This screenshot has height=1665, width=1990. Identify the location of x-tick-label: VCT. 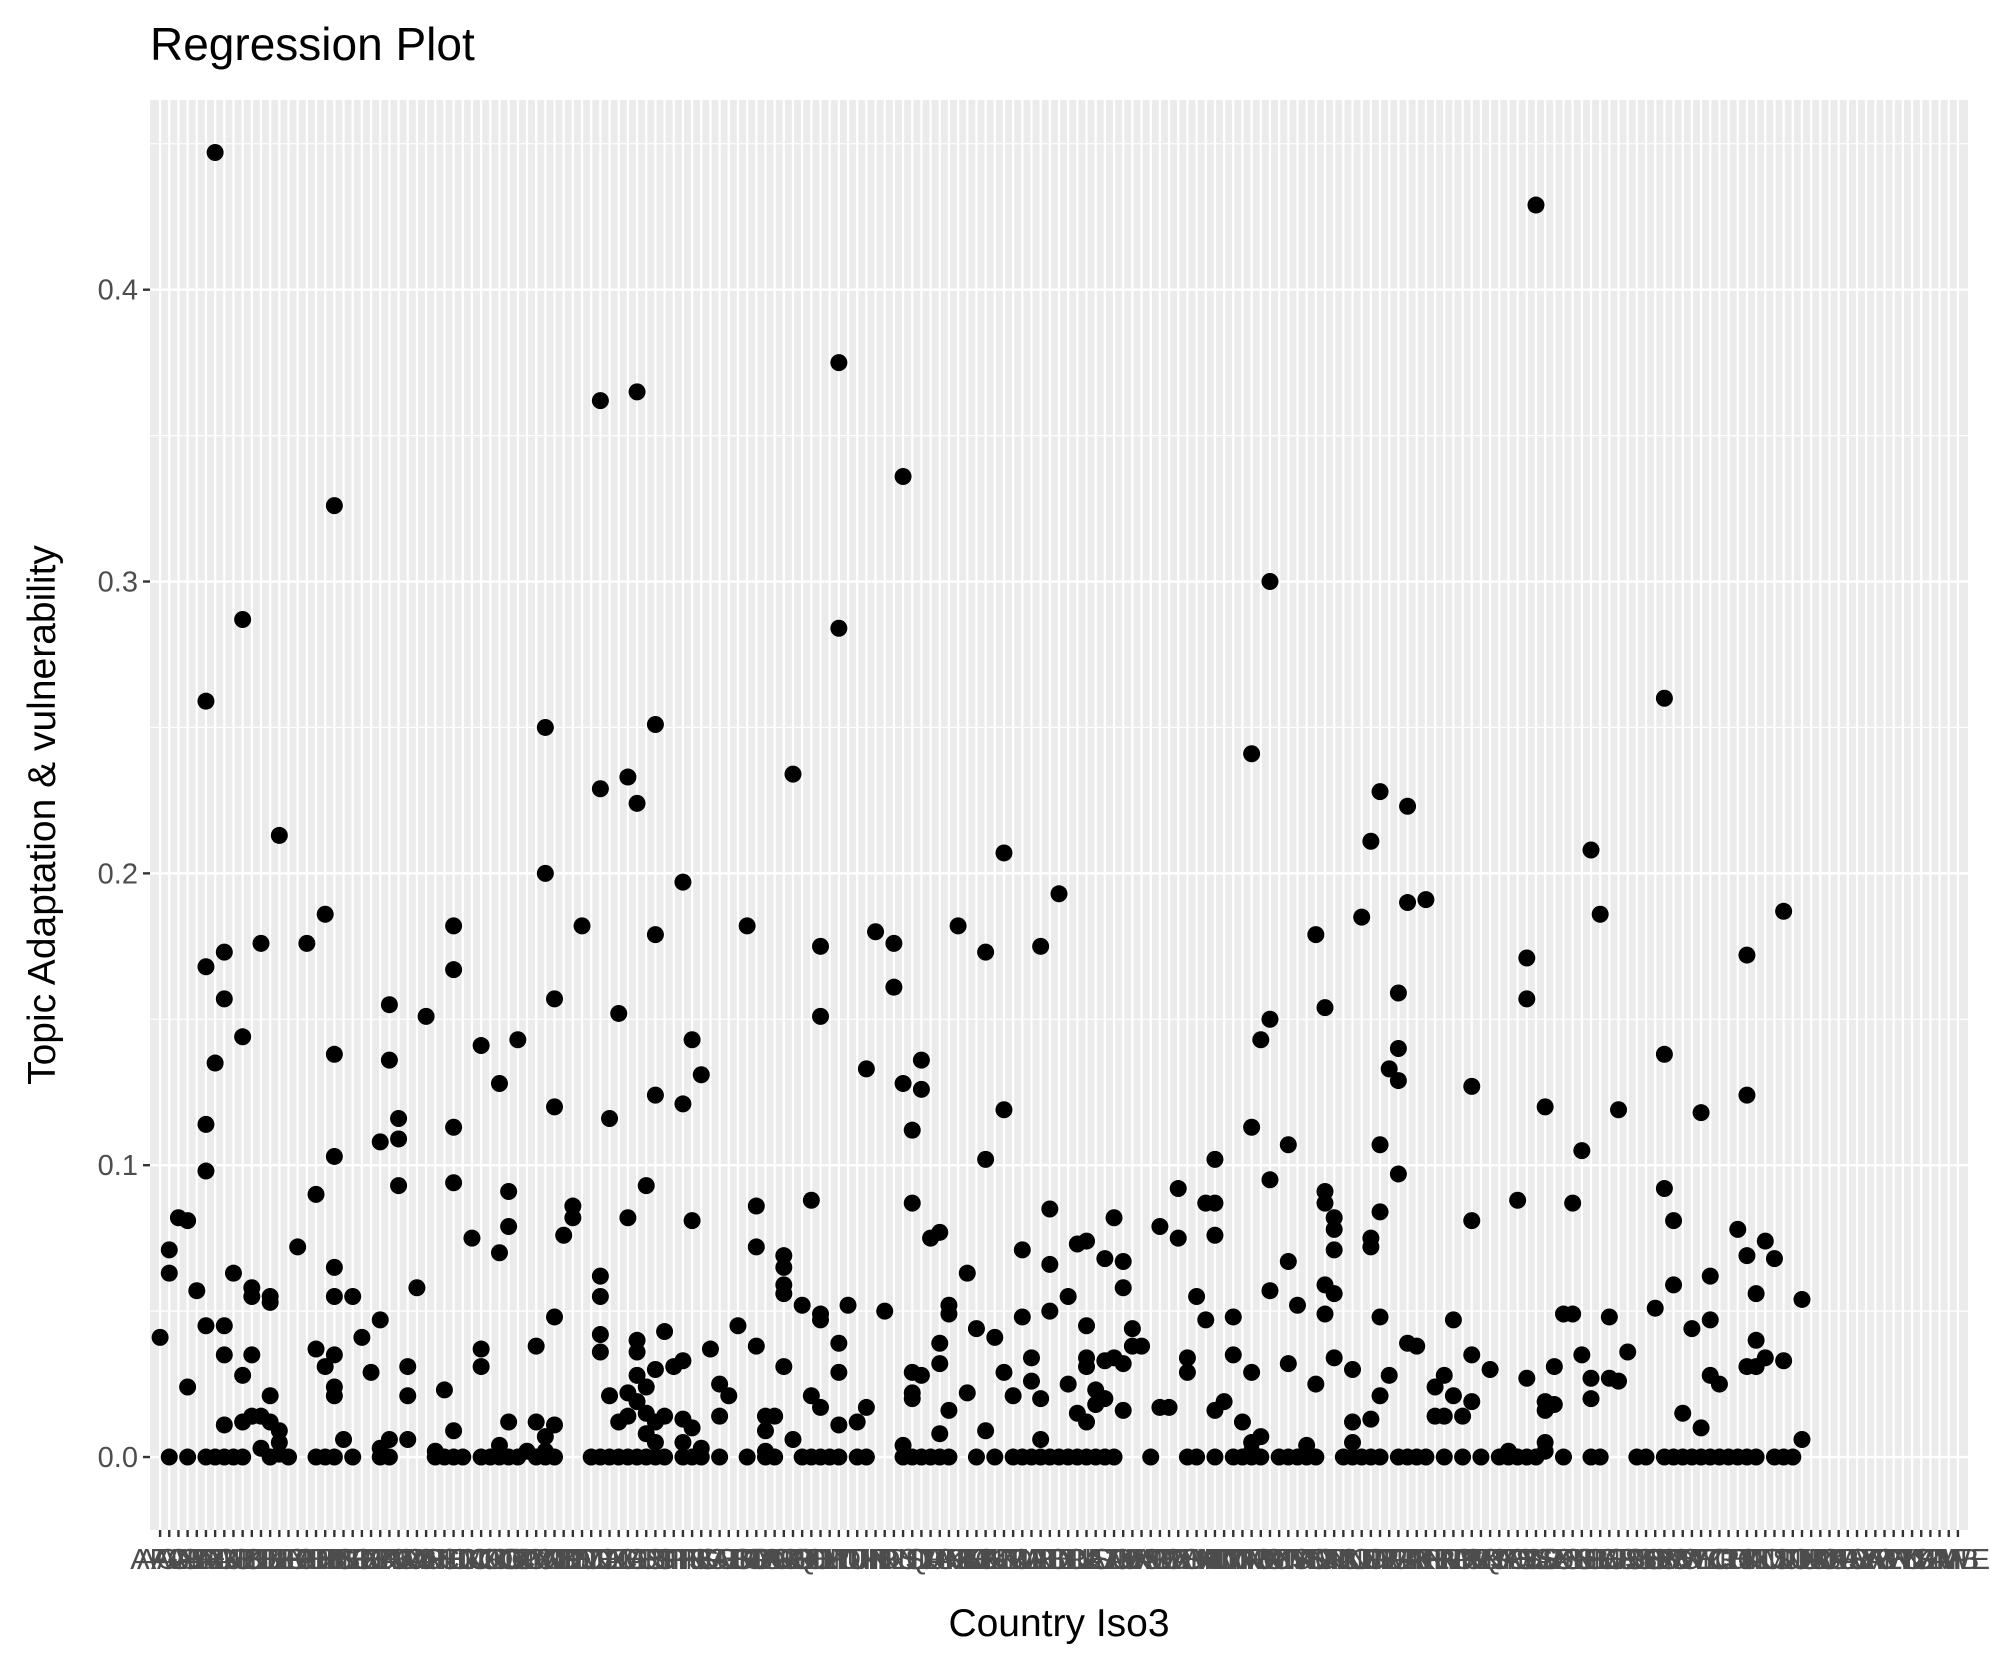
(1885, 1560).